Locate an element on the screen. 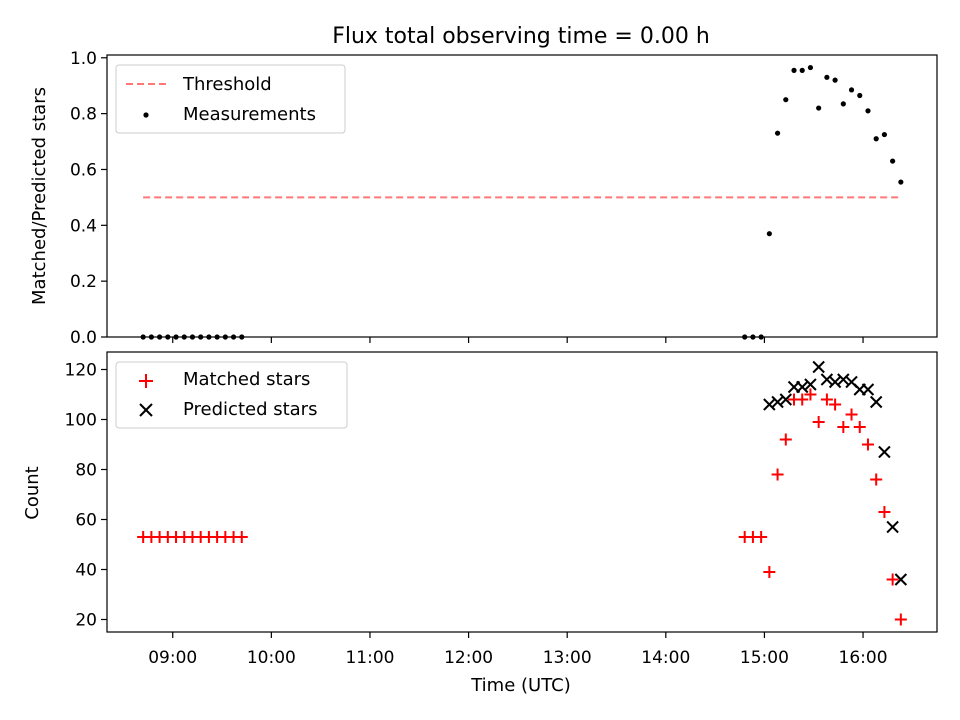 Image resolution: width=960 pixels, height=720 pixels. bottom-x-tick-label: 13:00 is located at coordinates (567, 658).